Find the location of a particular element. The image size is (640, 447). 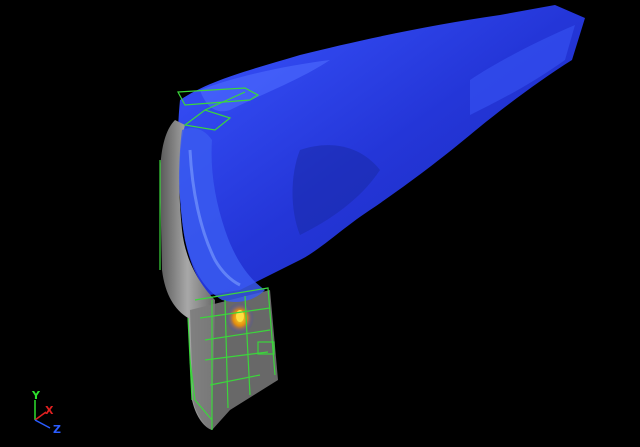

z-axis-line is located at coordinates (42, 424).